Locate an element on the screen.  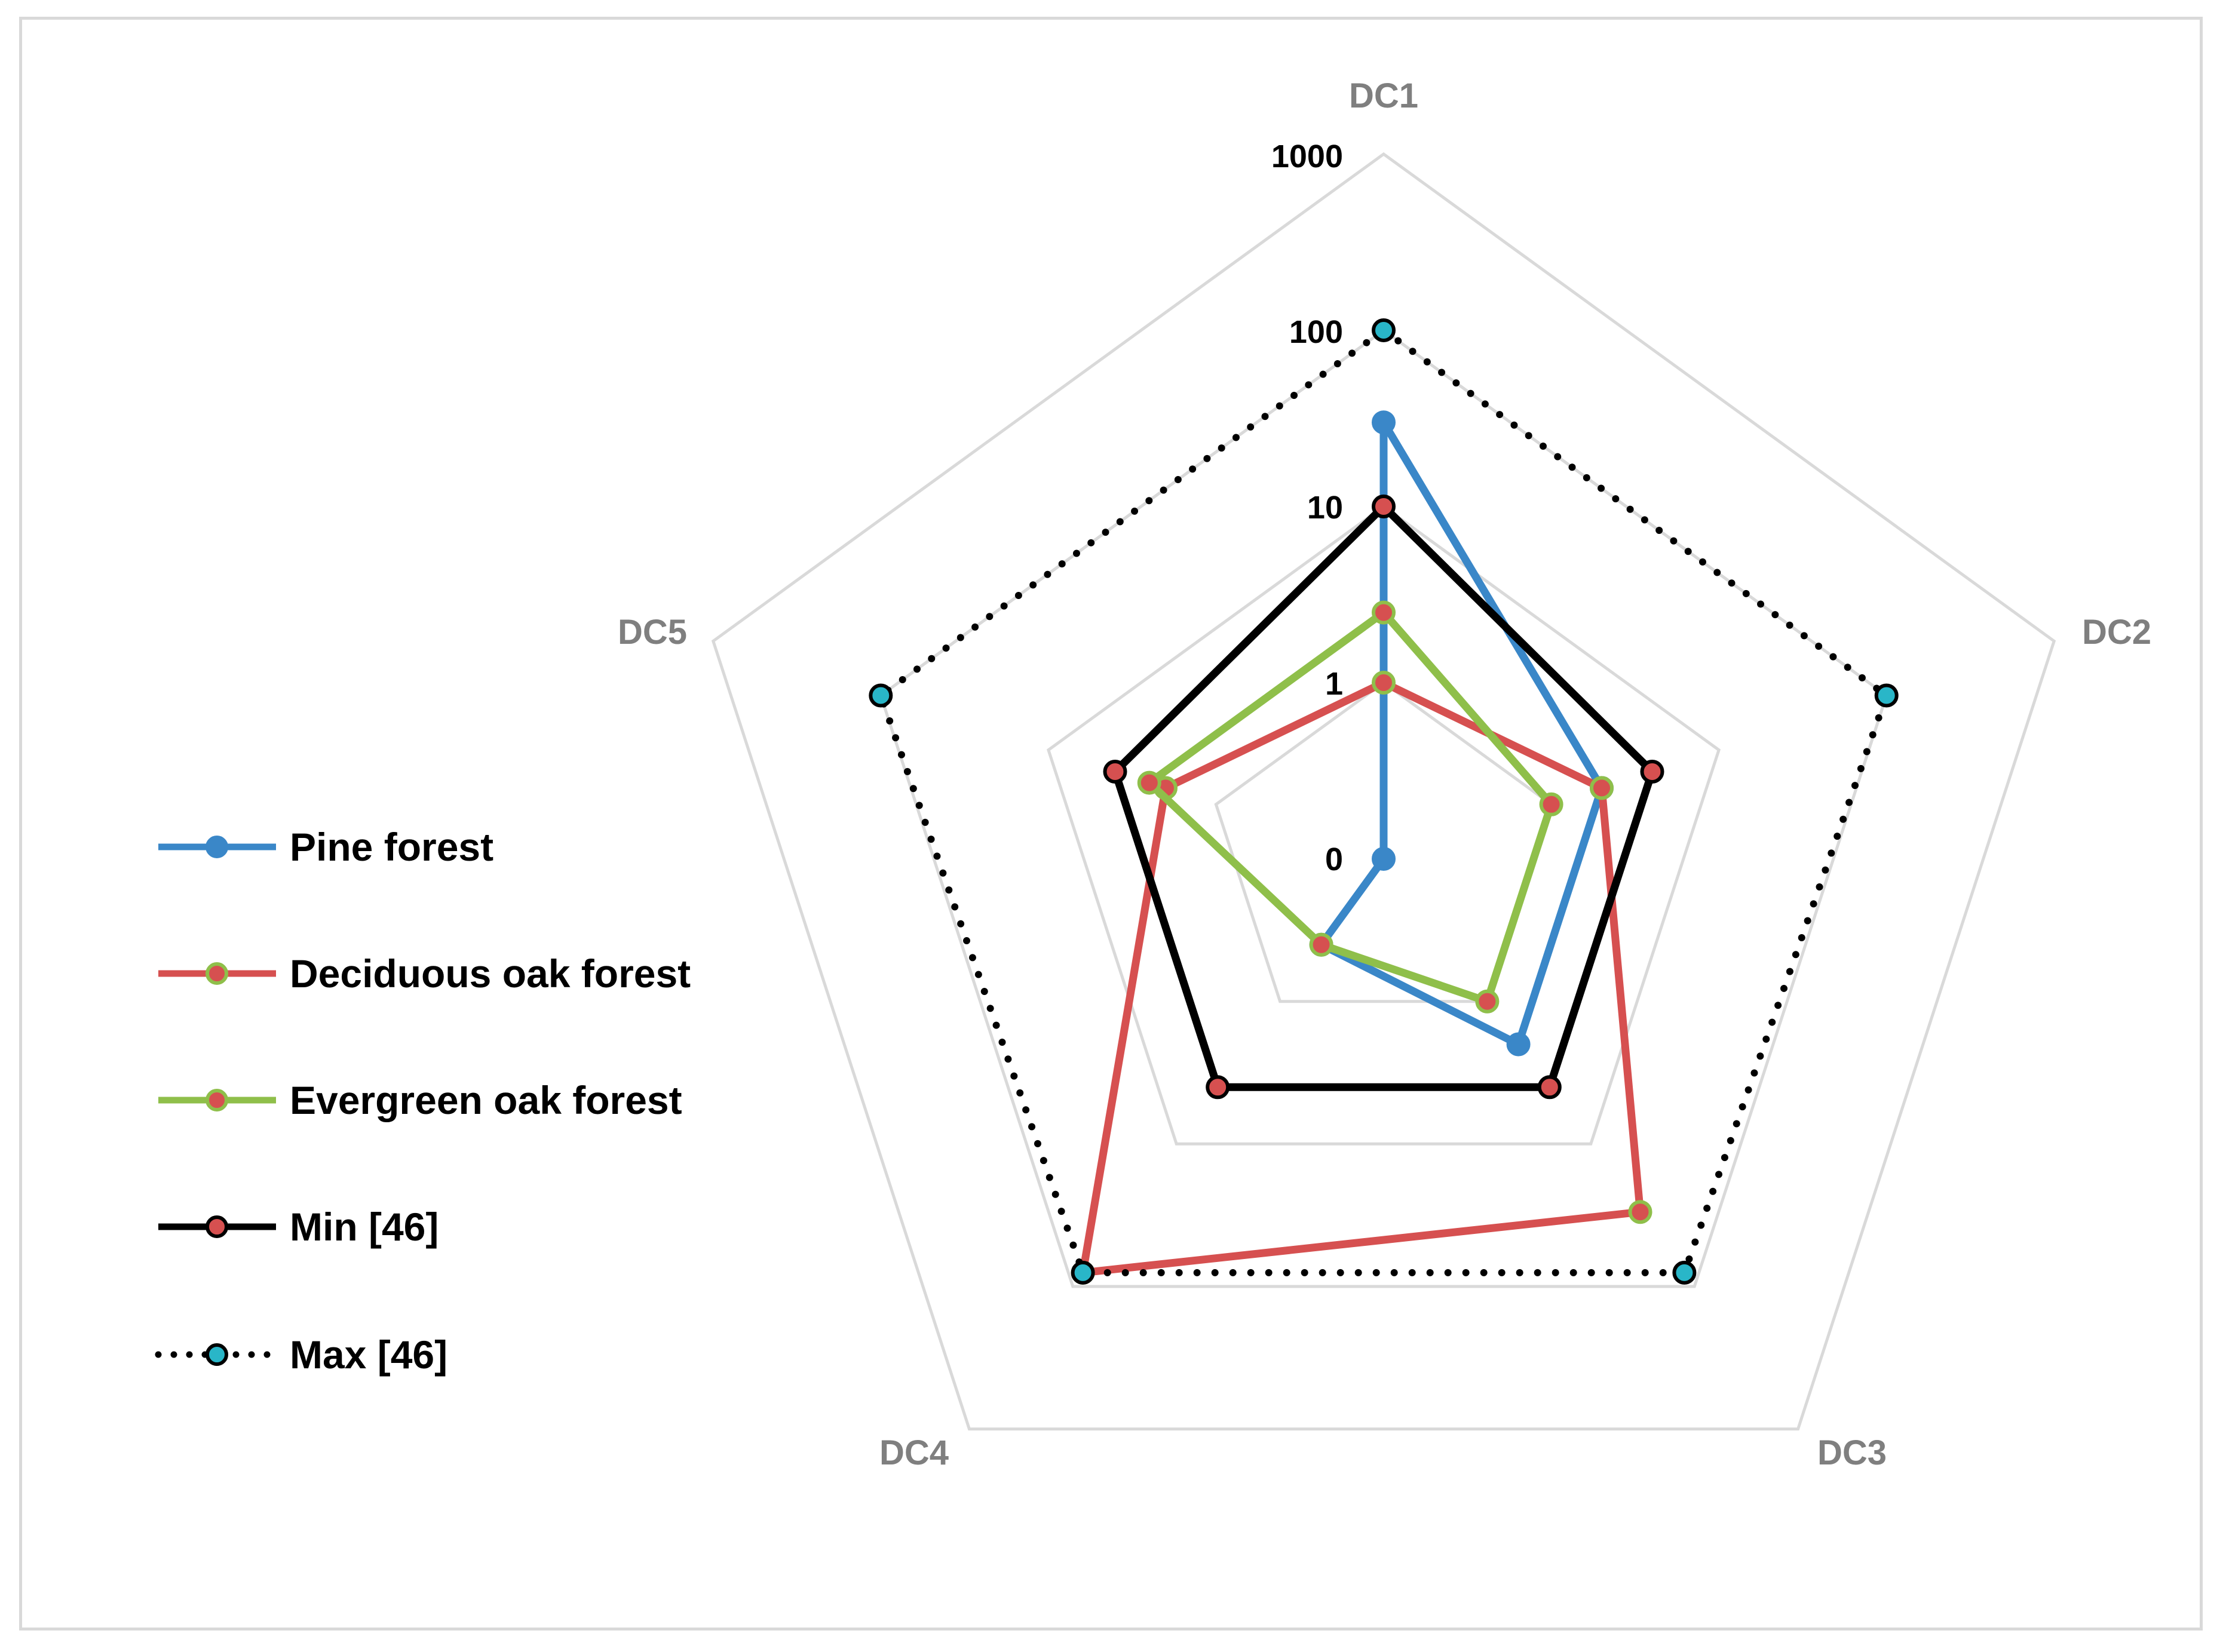
series-line-pine-forest is located at coordinates (1462, 733).